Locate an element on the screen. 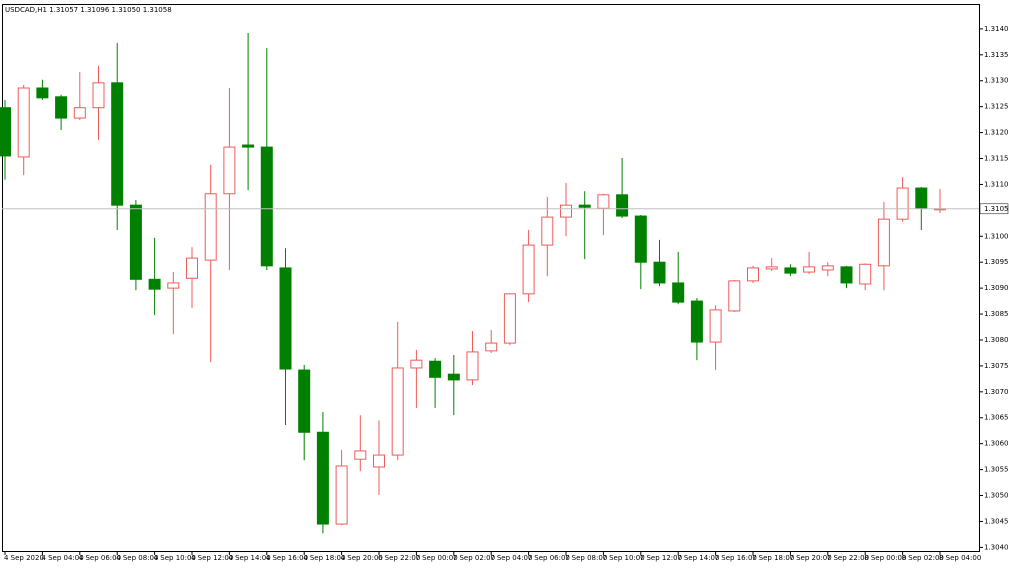 The height and width of the screenshot is (568, 1009). y-tick-label: 1.30555 is located at coordinates (996, 470).